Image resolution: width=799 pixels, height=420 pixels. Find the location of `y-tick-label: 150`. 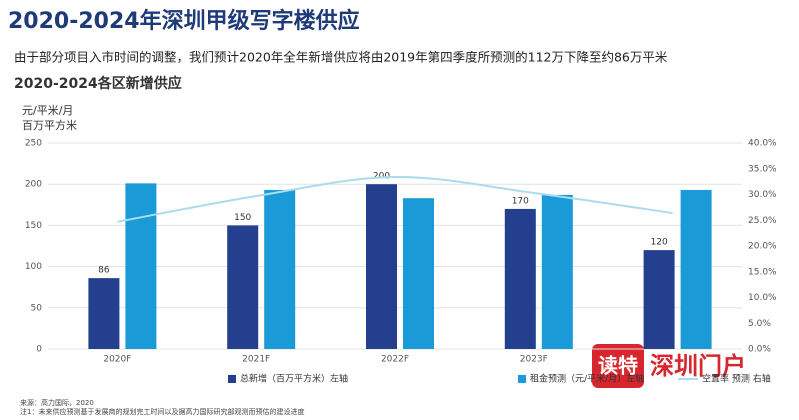

y-tick-label: 150 is located at coordinates (33, 226).